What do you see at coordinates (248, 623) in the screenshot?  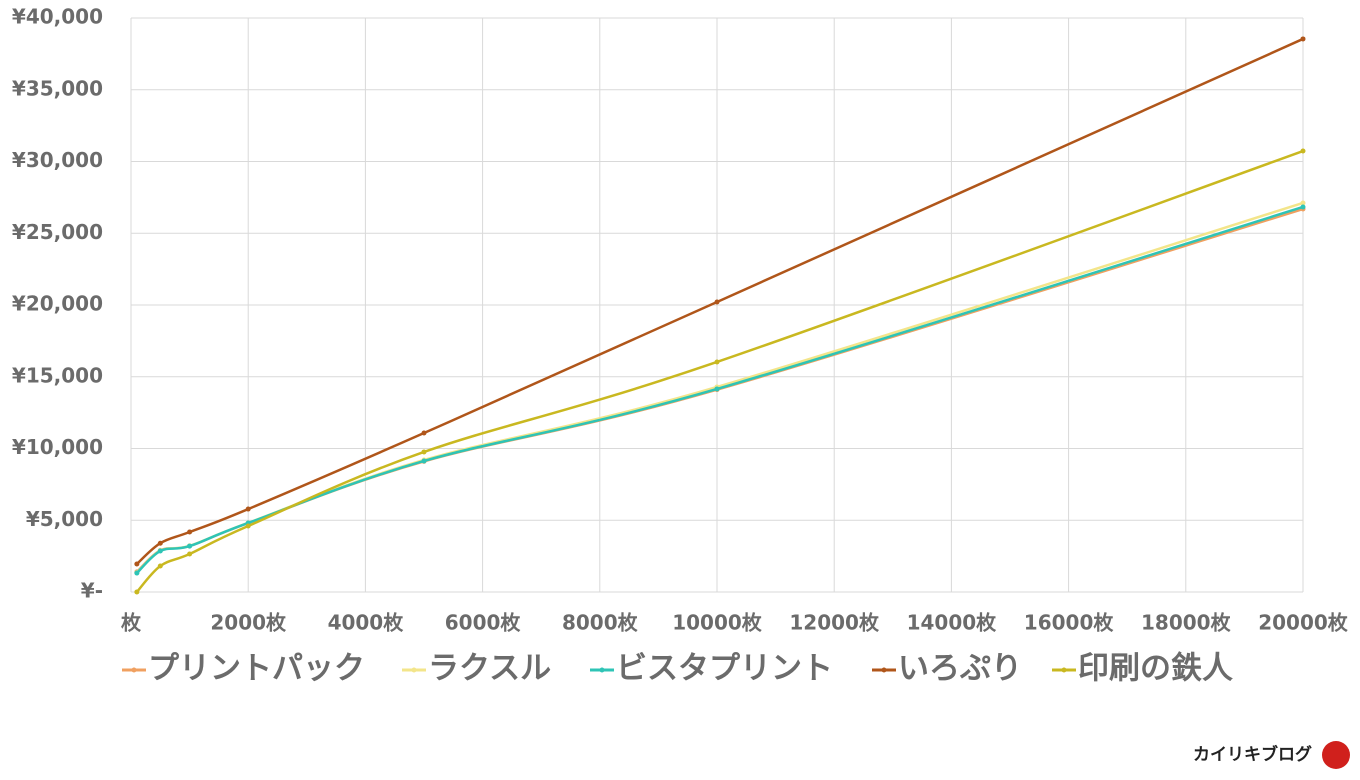 I see `x-tick-label: 2000枚` at bounding box center [248, 623].